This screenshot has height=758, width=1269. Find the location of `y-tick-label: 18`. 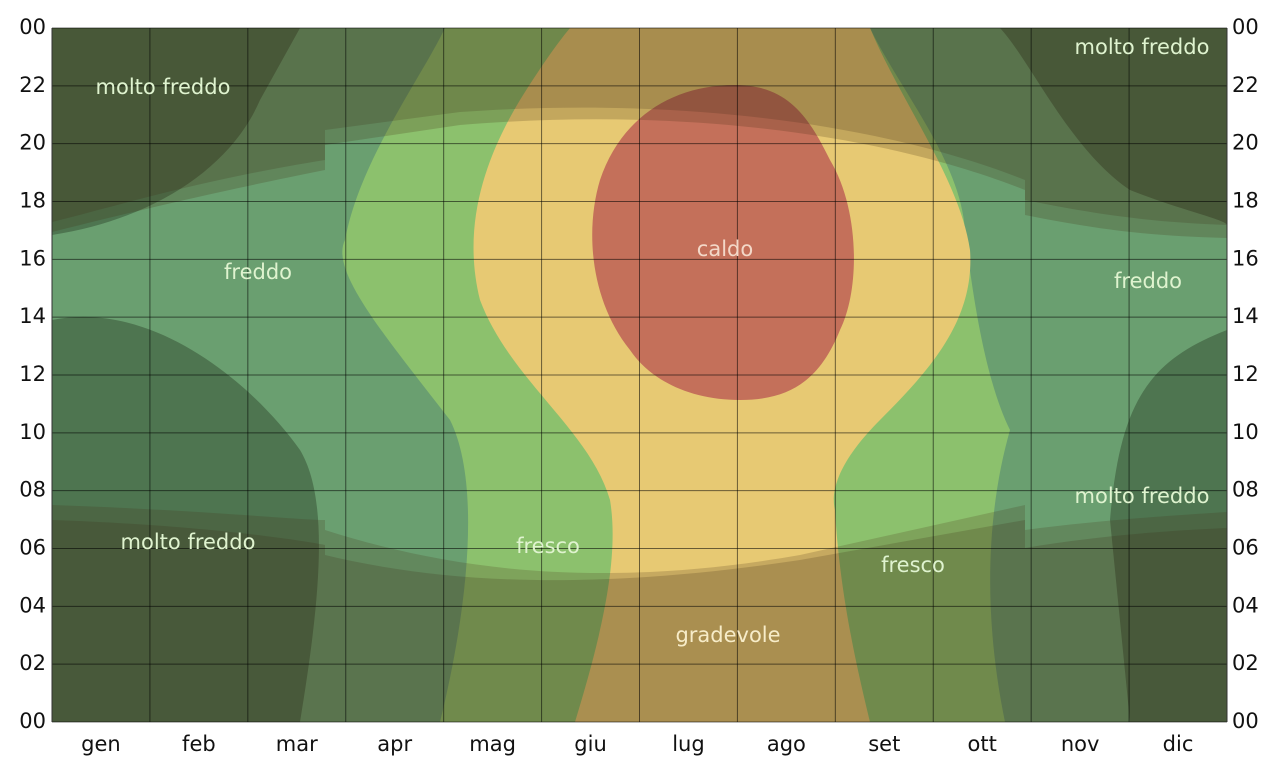

y-tick-label: 18 is located at coordinates (32, 201).